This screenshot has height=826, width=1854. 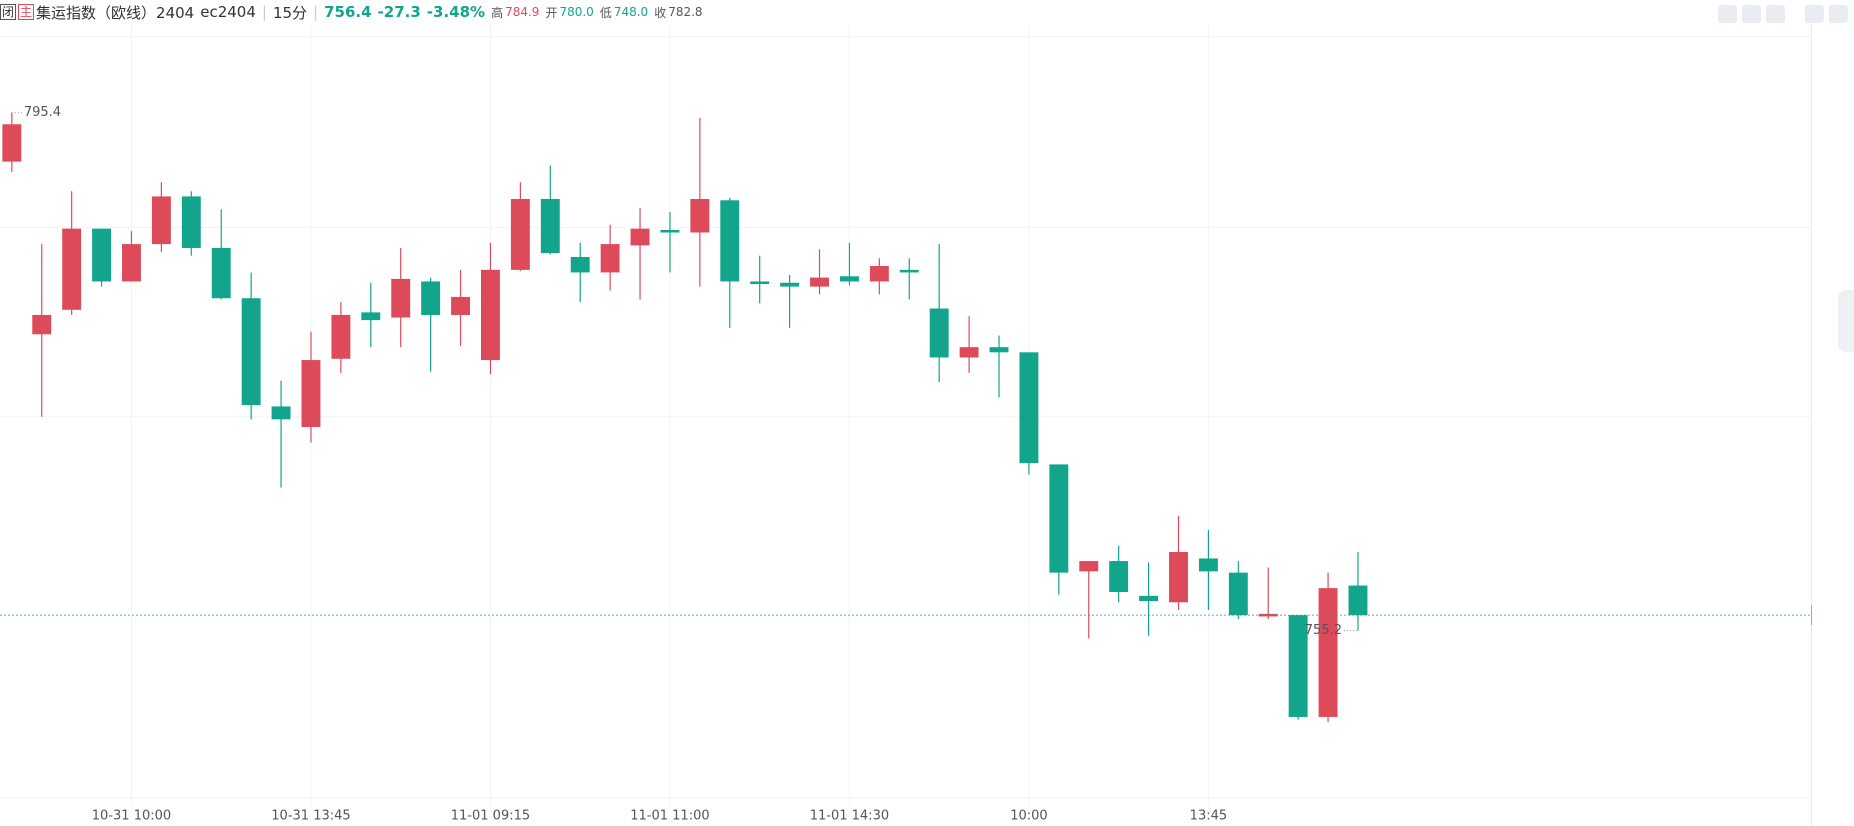 What do you see at coordinates (685, 12) in the screenshot?
I see `close: 782.8` at bounding box center [685, 12].